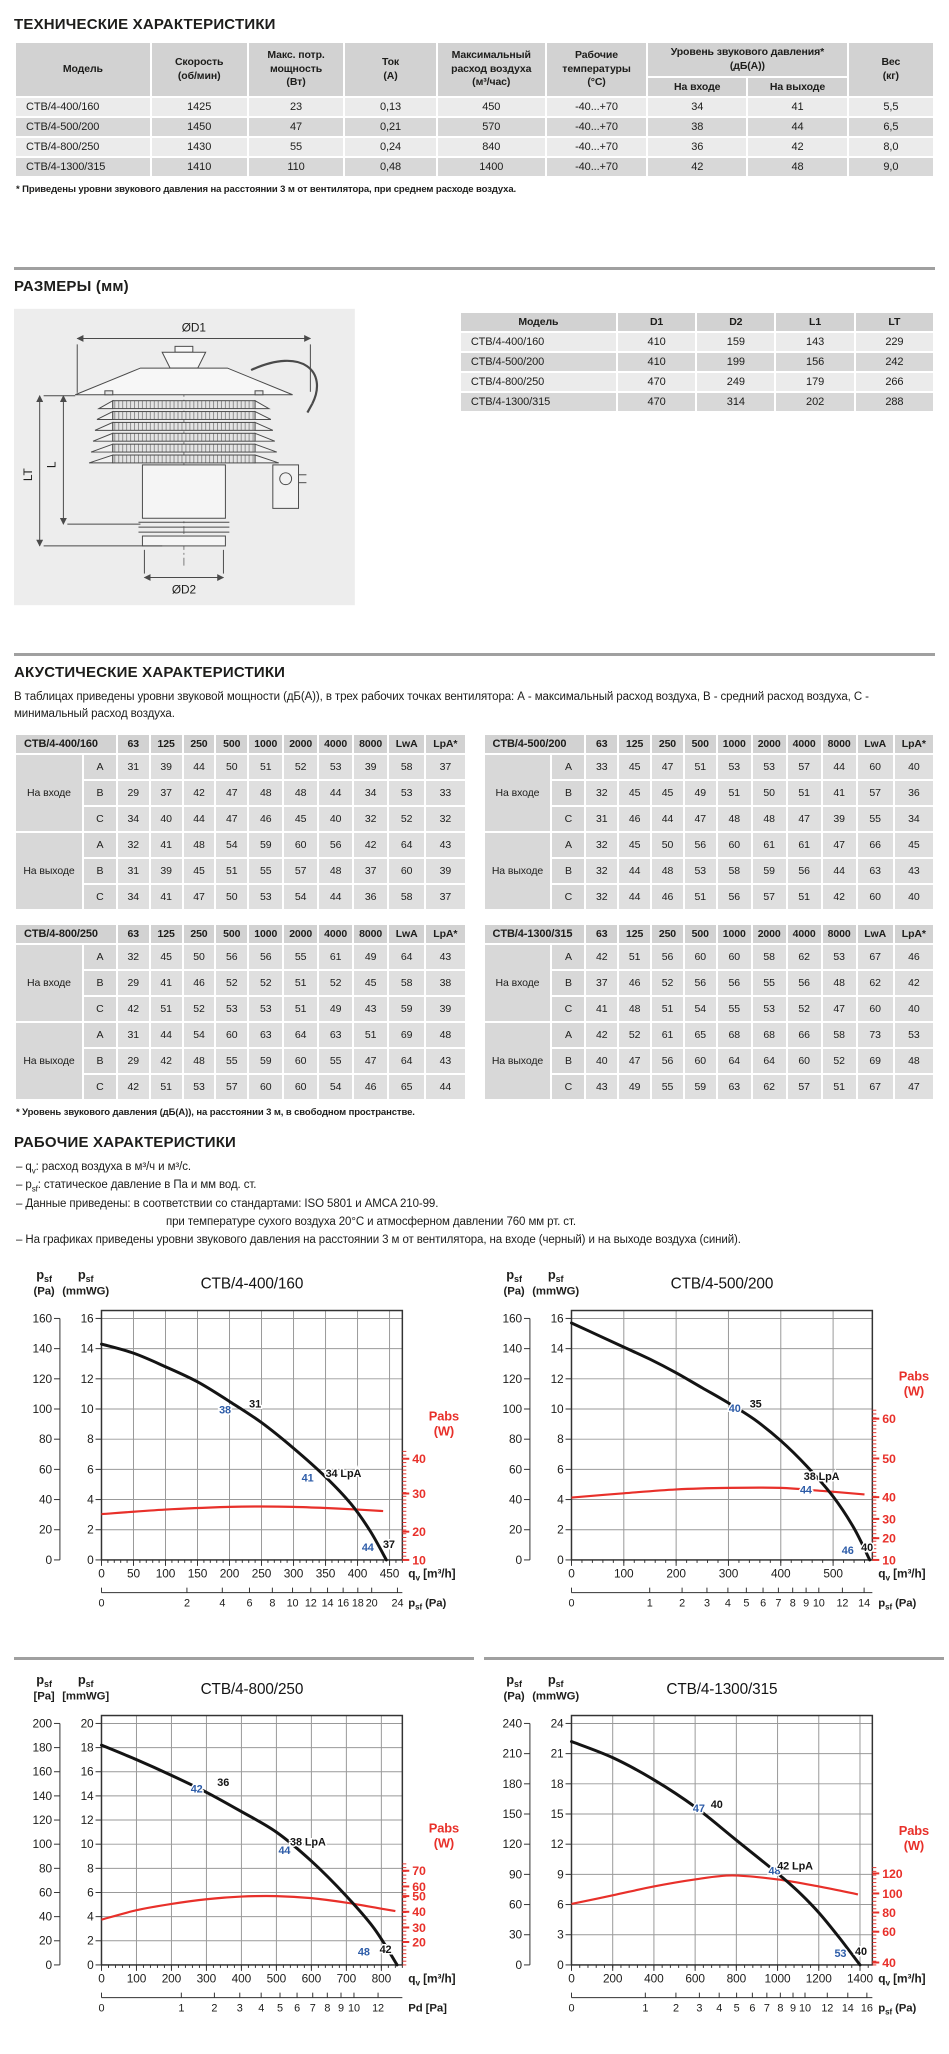 Image resolution: width=949 pixels, height=2054 pixels. What do you see at coordinates (390, 107) in the screenshot?
I see `value-cell: 0,13` at bounding box center [390, 107].